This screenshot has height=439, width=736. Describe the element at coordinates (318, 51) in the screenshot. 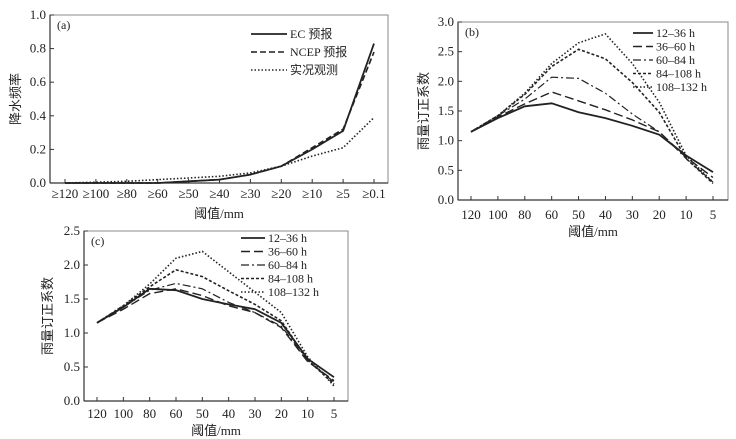

I see `legend-label: NCEP 预报` at that location.